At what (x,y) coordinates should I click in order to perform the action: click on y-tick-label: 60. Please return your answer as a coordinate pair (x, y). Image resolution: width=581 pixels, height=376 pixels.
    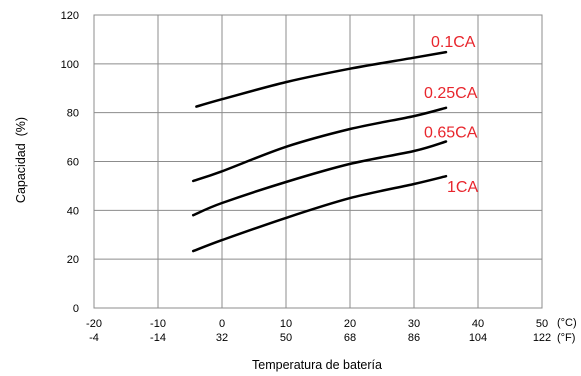
    Looking at the image, I should click on (73, 163).